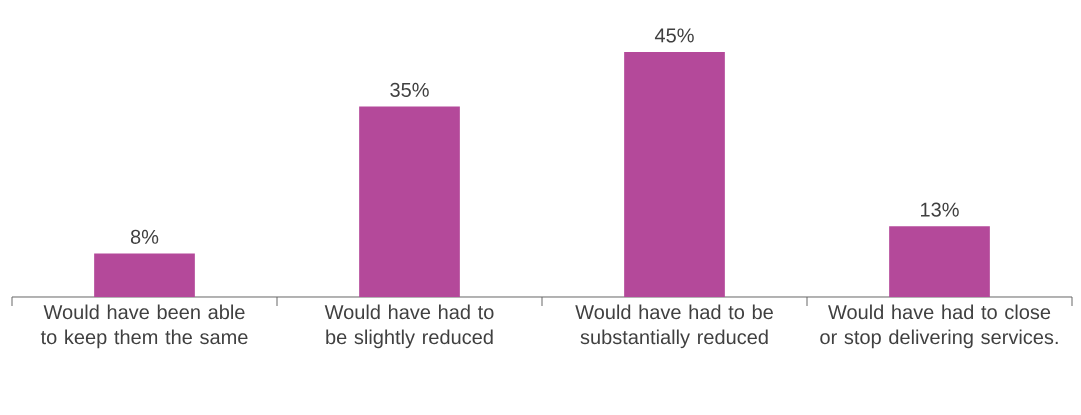  Describe the element at coordinates (144, 236) in the screenshot. I see `data-label: 8%` at that location.